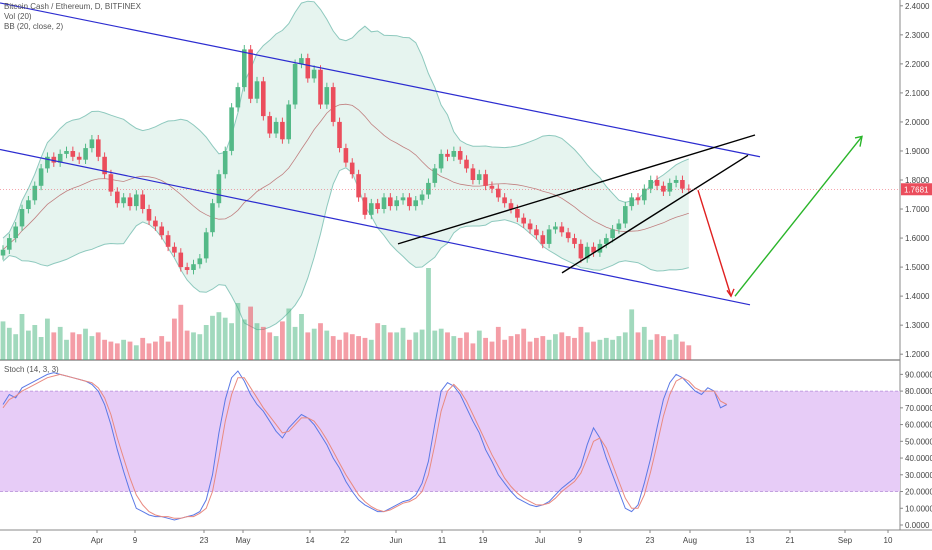 The image size is (932, 550). I want to click on price-tick-label: 1.8000, so click(917, 180).